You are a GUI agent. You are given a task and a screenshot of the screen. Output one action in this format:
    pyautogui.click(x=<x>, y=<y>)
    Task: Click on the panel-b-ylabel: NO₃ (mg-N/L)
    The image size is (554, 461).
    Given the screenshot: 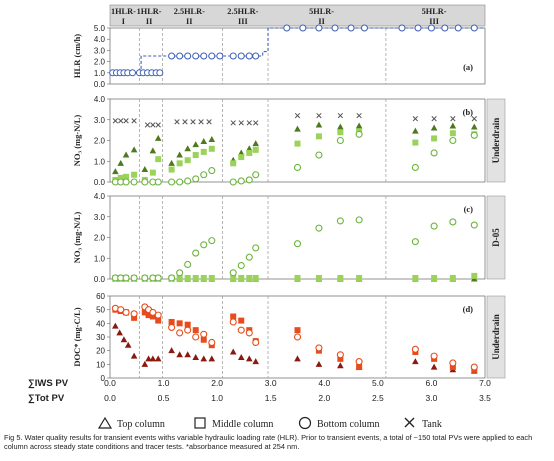 What is the action you would take?
    pyautogui.click(x=77, y=141)
    